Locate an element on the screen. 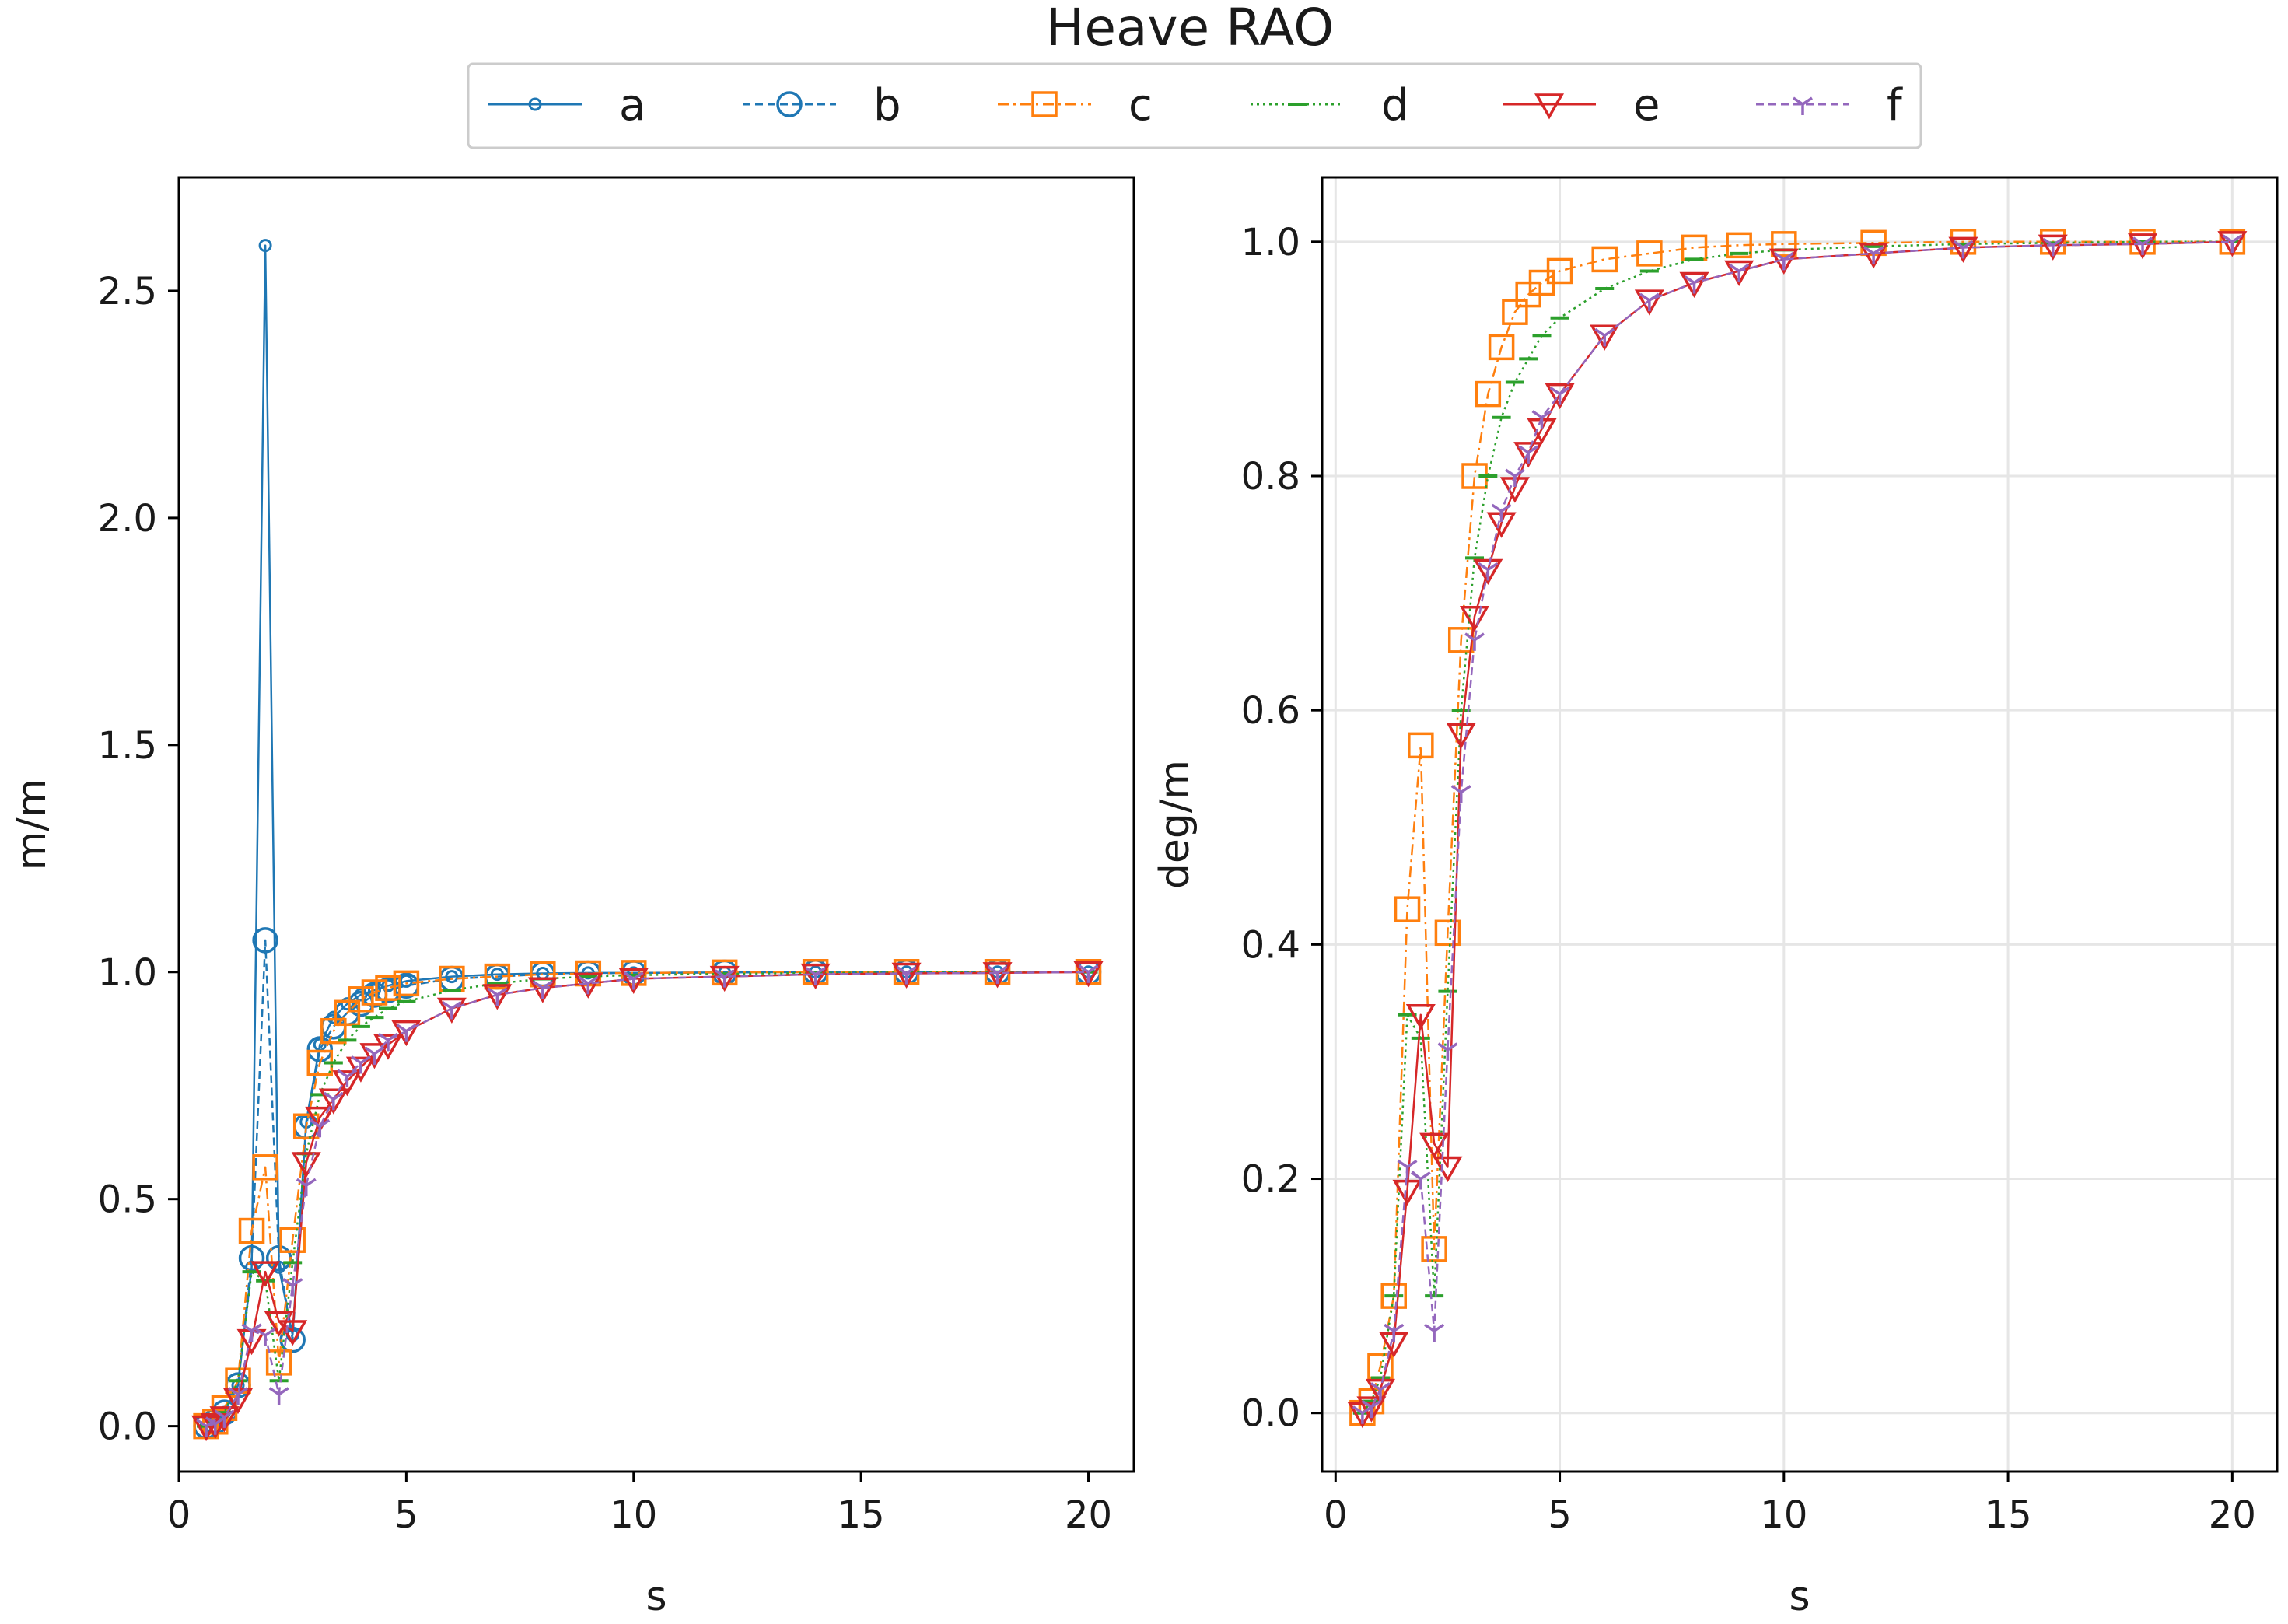 This screenshot has width=2288, height=1624. x-tick-label: 0 is located at coordinates (179, 1515).